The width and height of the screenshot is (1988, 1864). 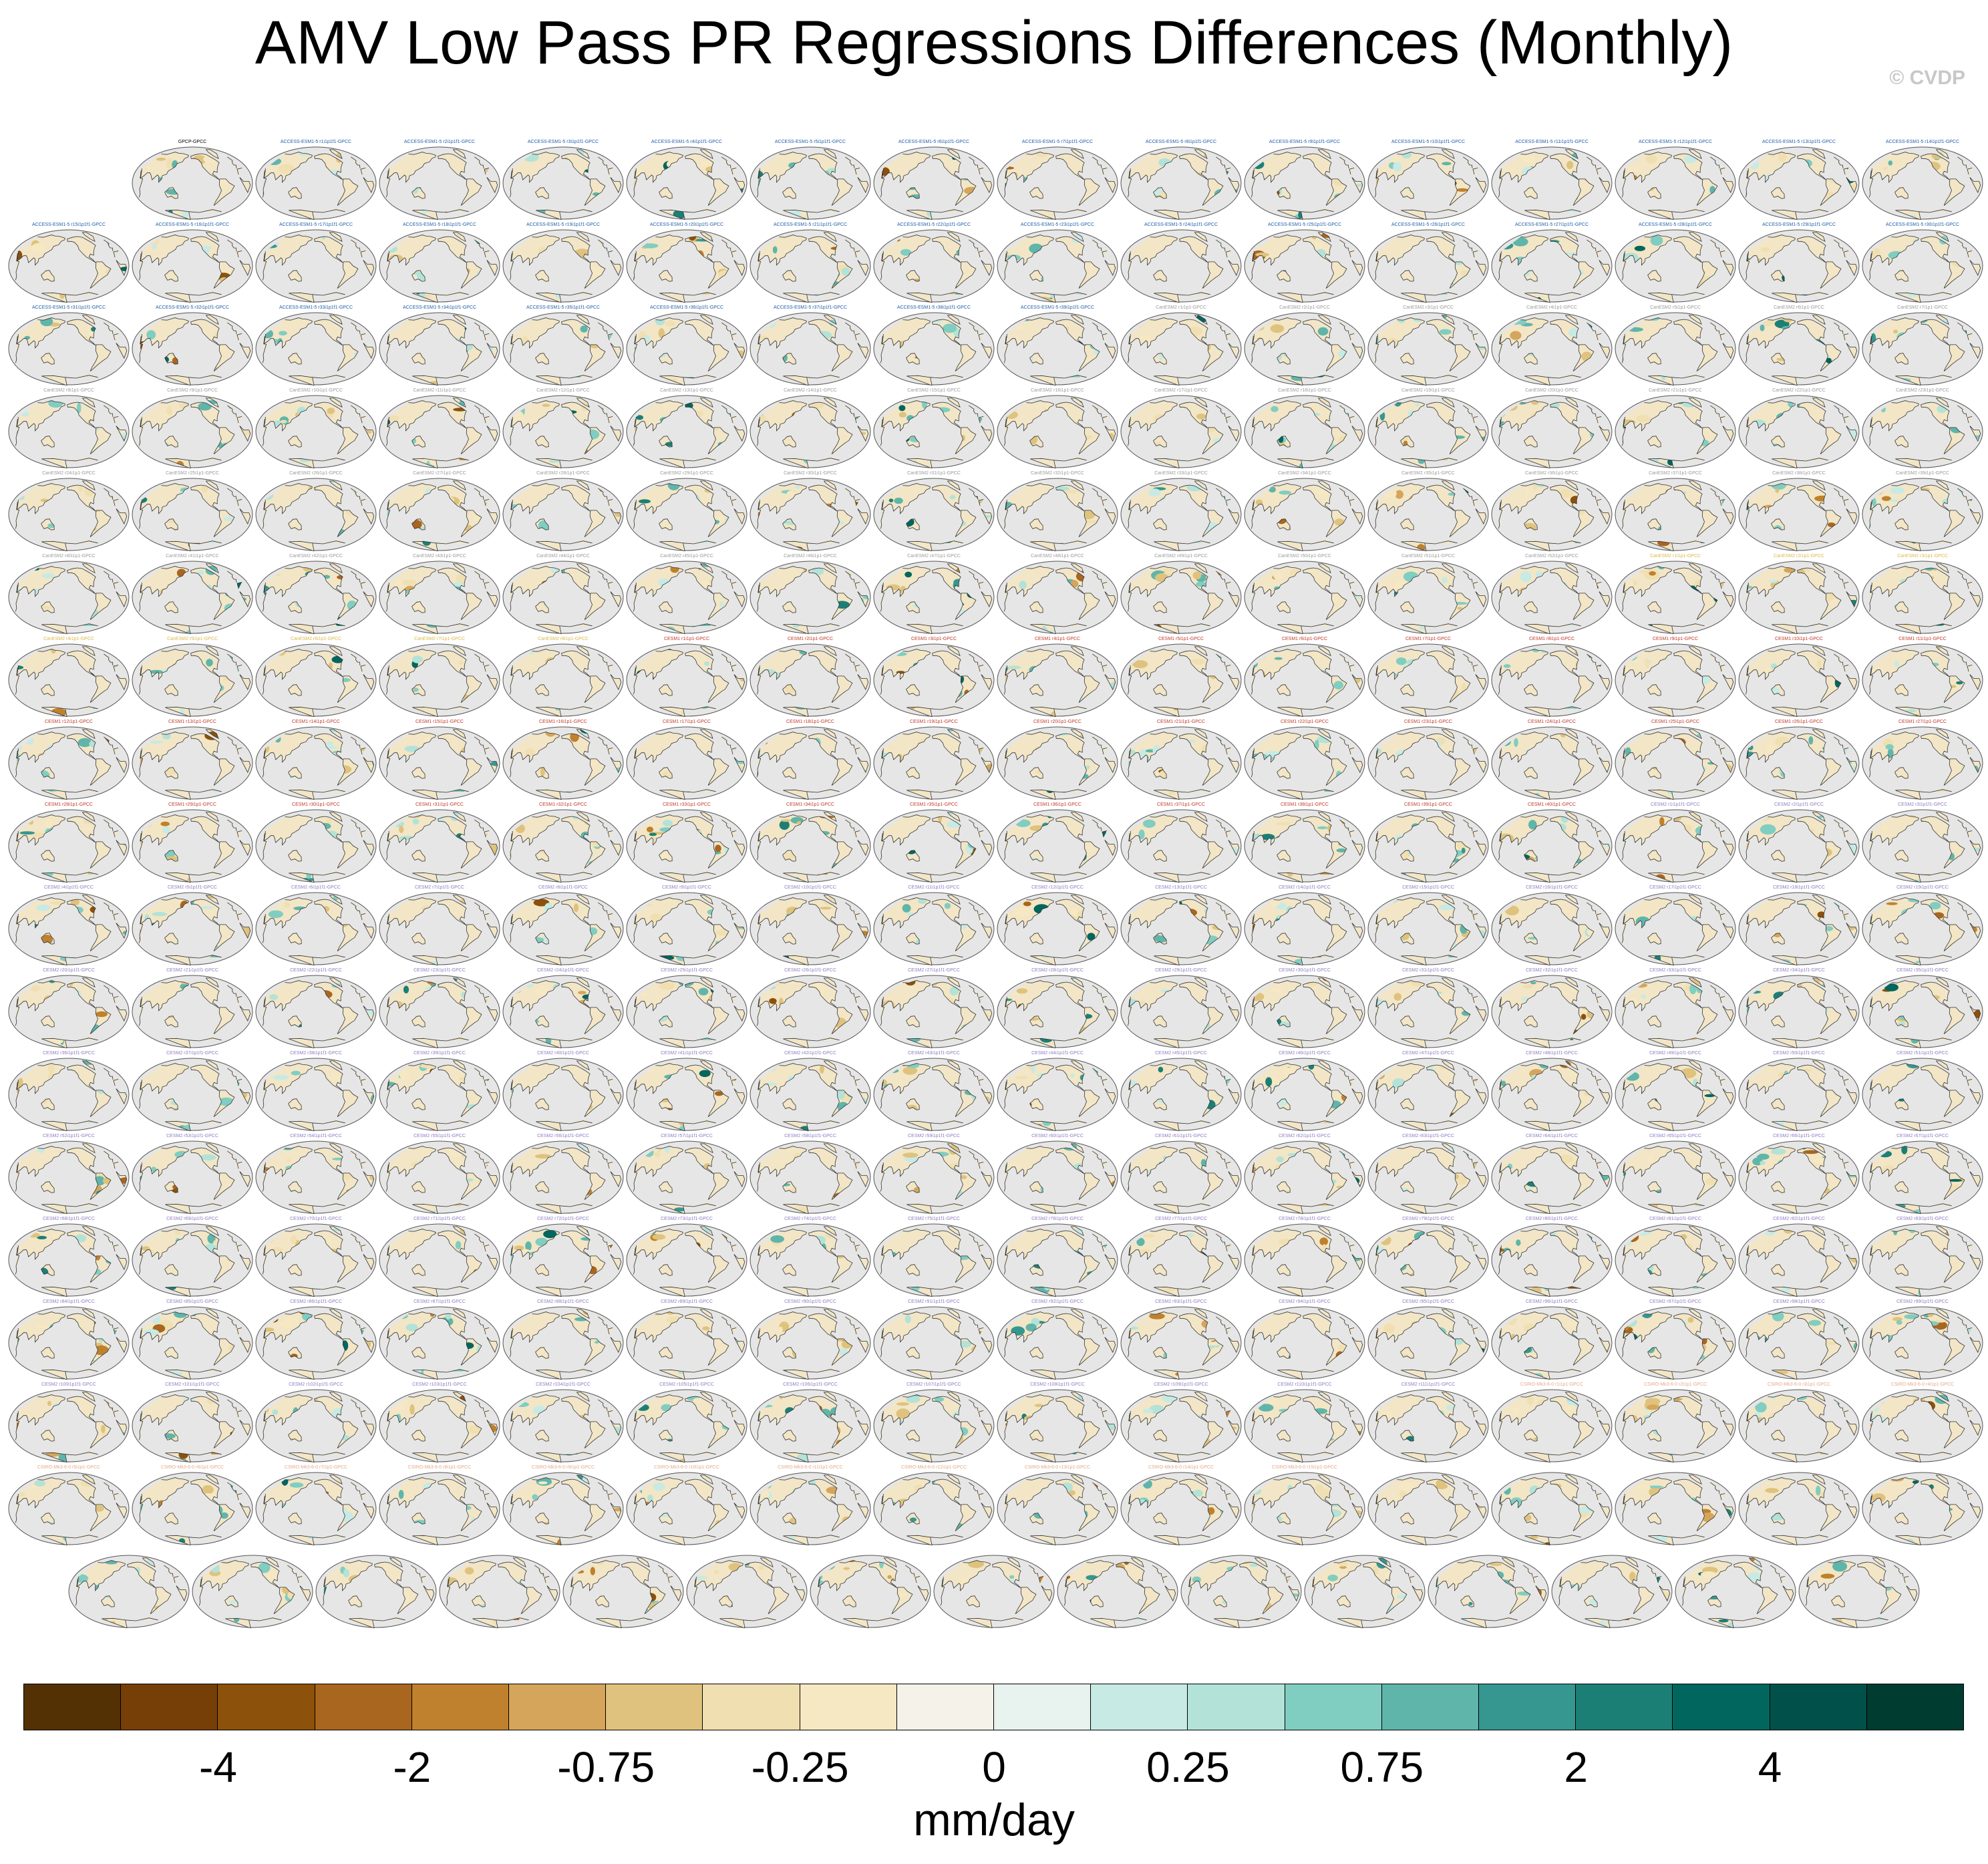 What do you see at coordinates (192, 1505) in the screenshot?
I see `map-panel: CSIRO-Mk3-6-0 r6i1p1-GPCC` at bounding box center [192, 1505].